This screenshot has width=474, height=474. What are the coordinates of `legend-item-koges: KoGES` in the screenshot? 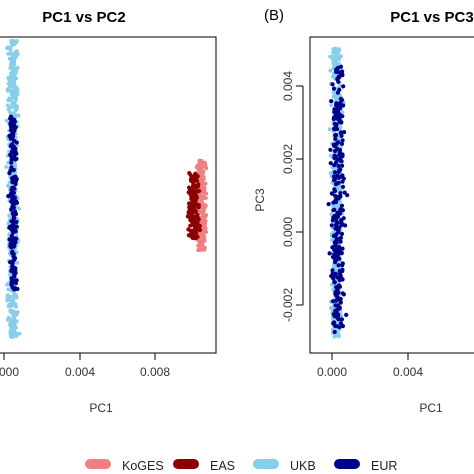 It's located at (124, 466).